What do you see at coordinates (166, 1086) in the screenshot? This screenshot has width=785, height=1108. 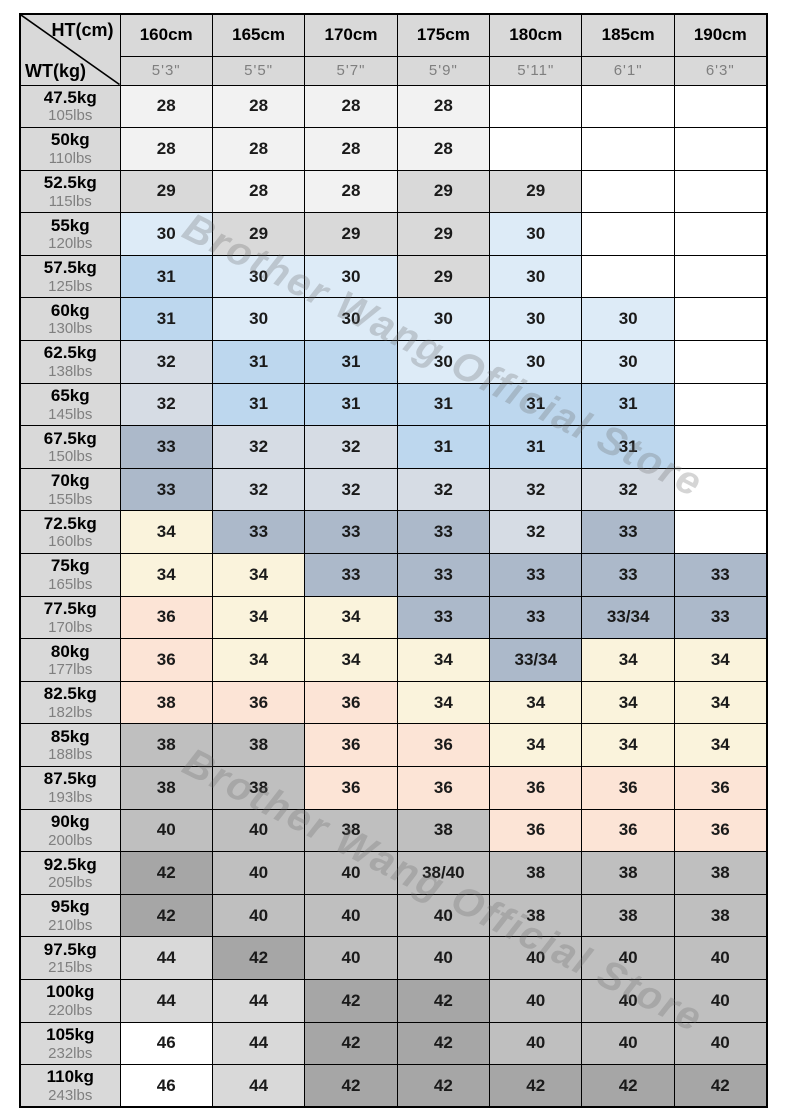 I see `size-cell: 46` at bounding box center [166, 1086].